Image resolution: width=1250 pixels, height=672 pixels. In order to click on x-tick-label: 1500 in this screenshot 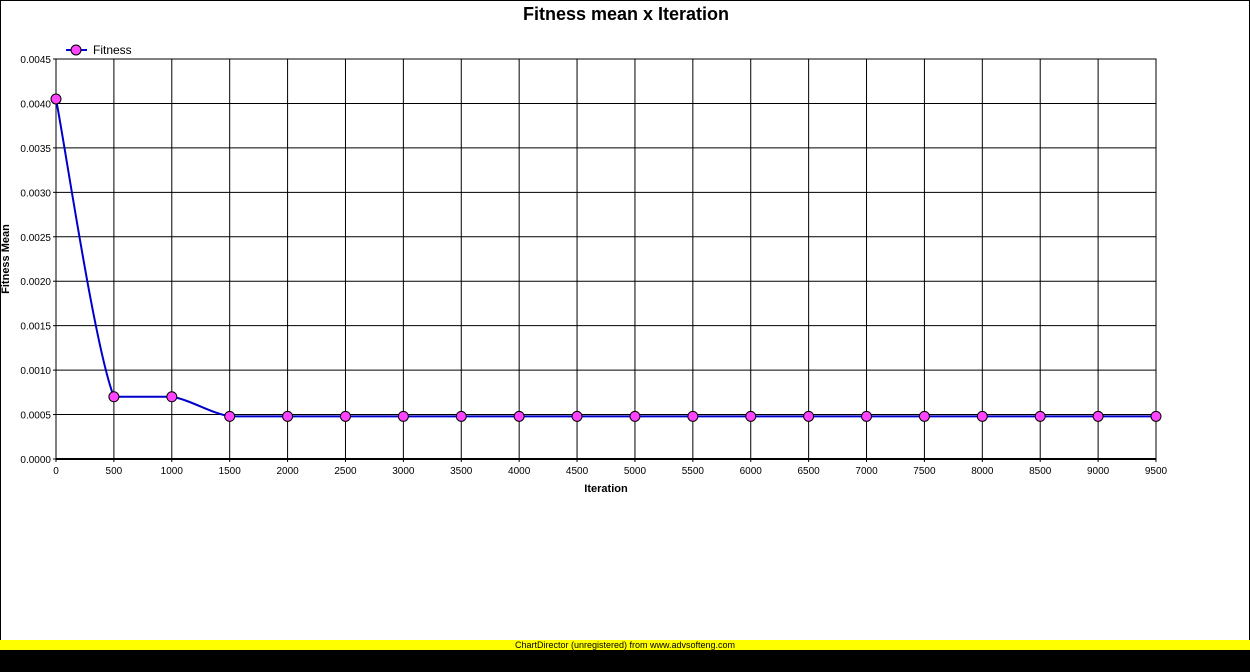, I will do `click(230, 471)`.